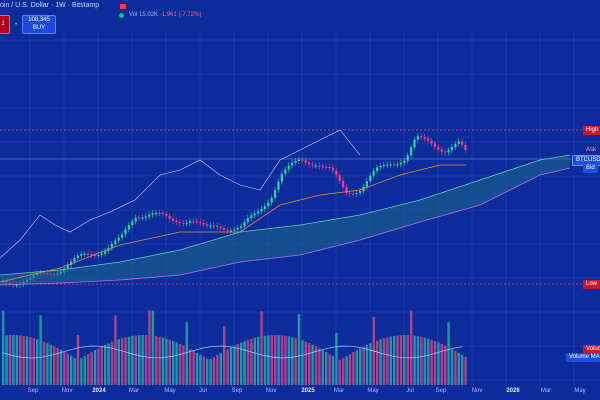 Image resolution: width=600 pixels, height=400 pixels. I want to click on volume-ma-line, so click(232, 352).